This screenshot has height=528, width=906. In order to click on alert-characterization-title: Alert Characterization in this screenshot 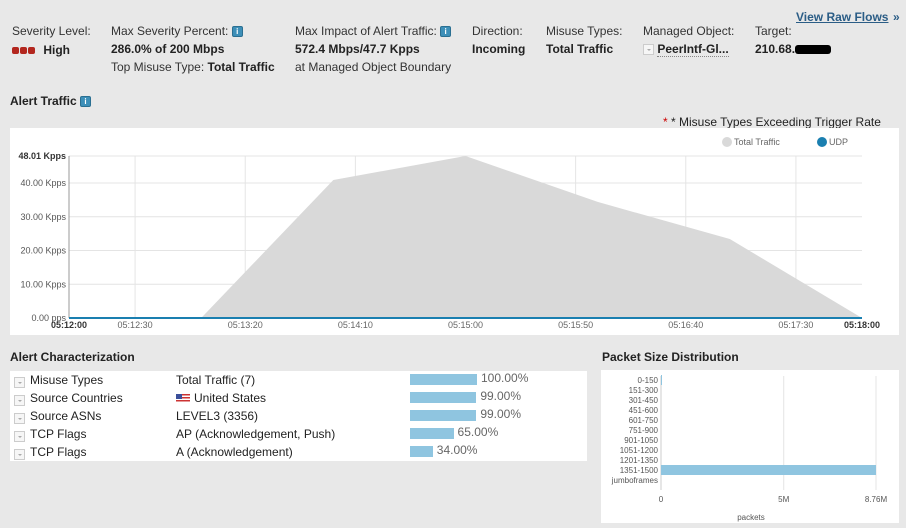, I will do `click(72, 357)`.